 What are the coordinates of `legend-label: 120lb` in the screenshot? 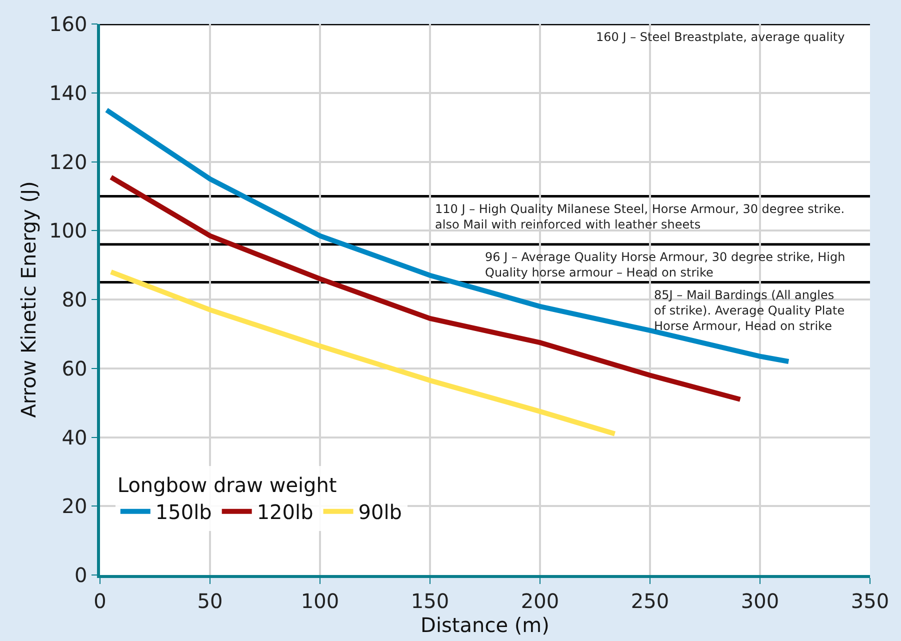 It's located at (285, 512).